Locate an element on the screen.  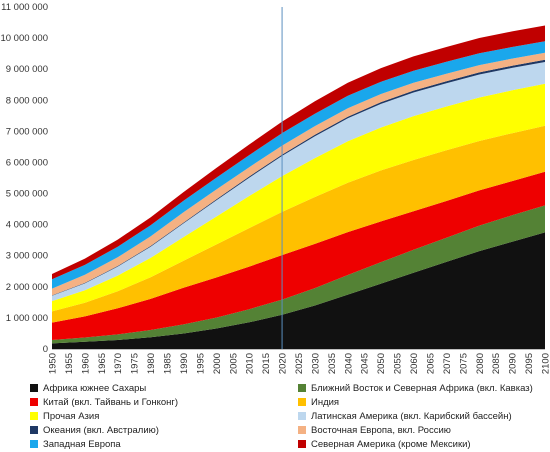
x-tick-label: 1990 is located at coordinates (184, 363).